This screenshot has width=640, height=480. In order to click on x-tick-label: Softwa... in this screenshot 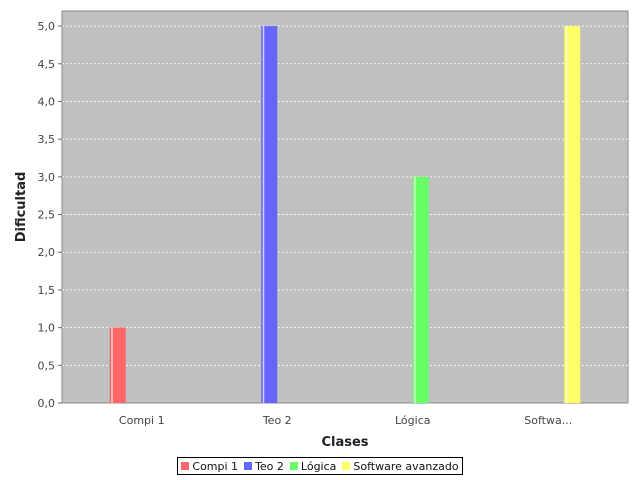, I will do `click(548, 420)`.